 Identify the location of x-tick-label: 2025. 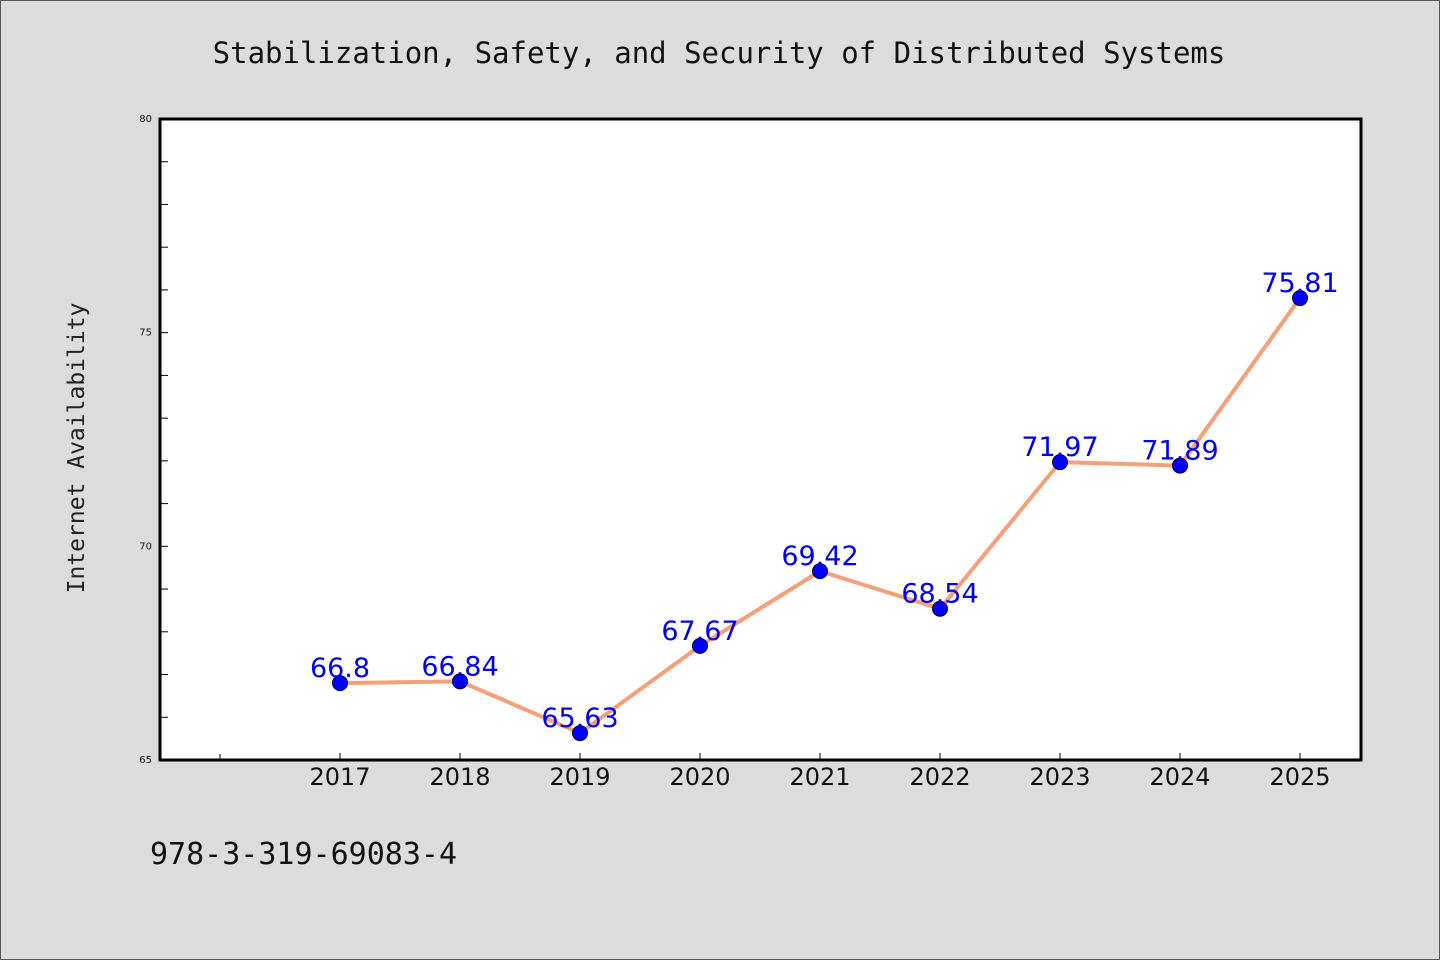
(1299, 777).